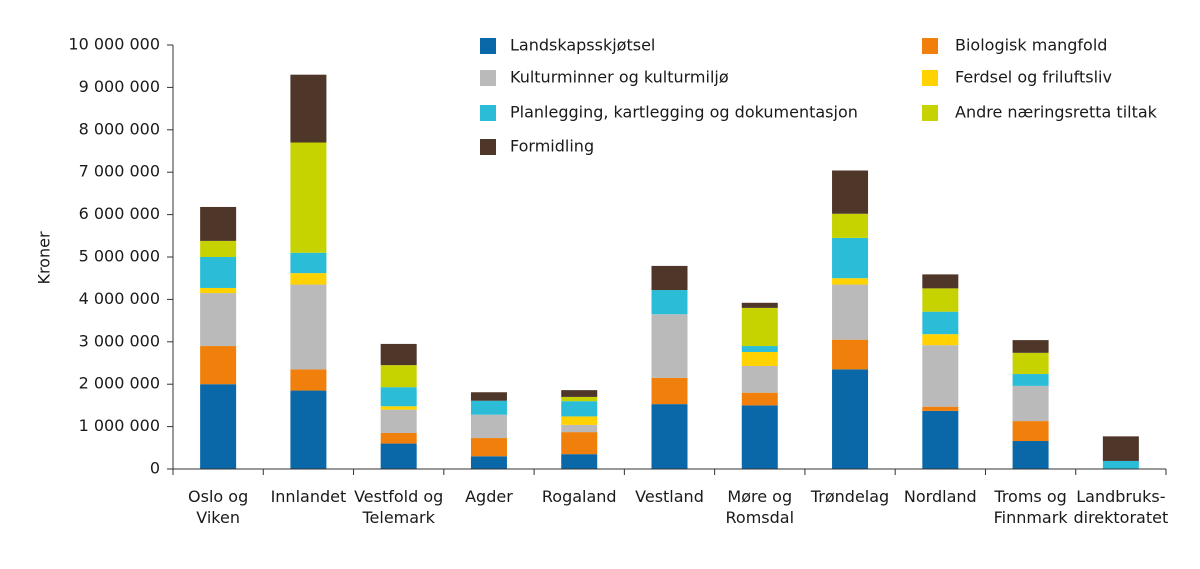 This screenshot has height=569, width=1200. I want to click on legend-label: Biologisk mangfold, so click(1031, 45).